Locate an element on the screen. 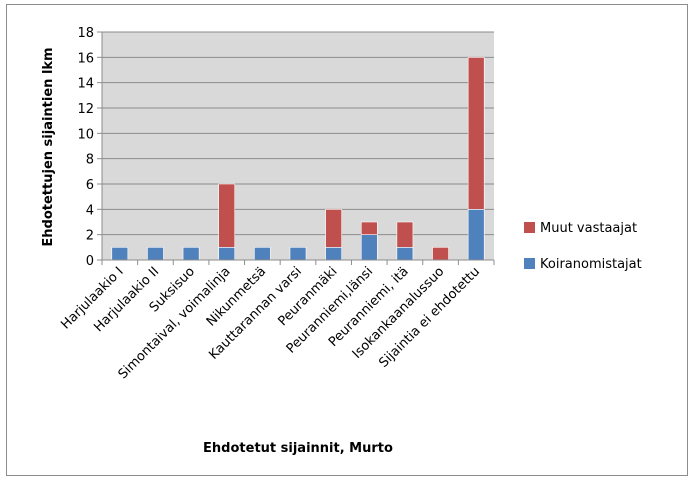 The width and height of the screenshot is (694, 482). y-tick-label: 4 is located at coordinates (90, 210).